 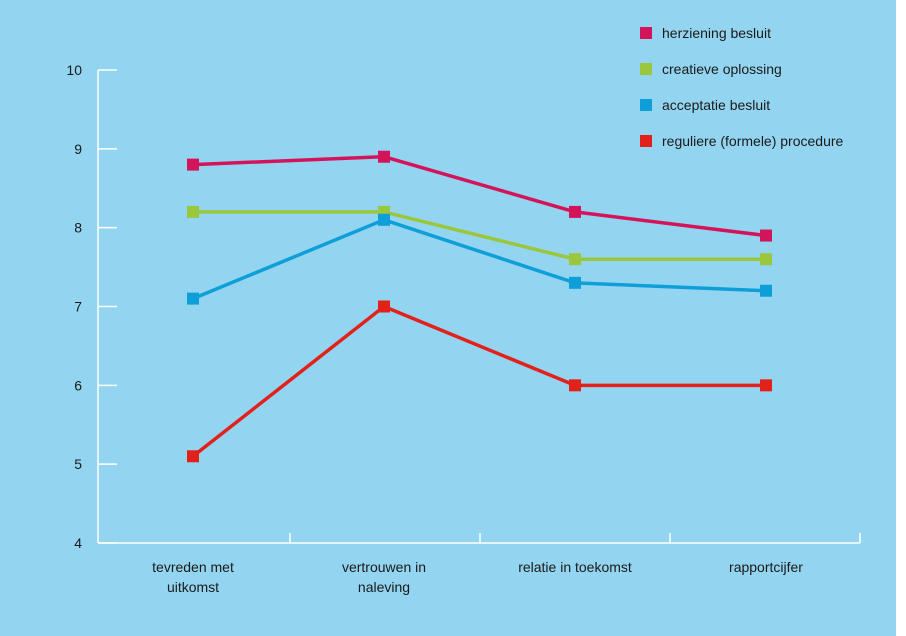 I want to click on legend-label: herziening besluit, so click(x=716, y=33).